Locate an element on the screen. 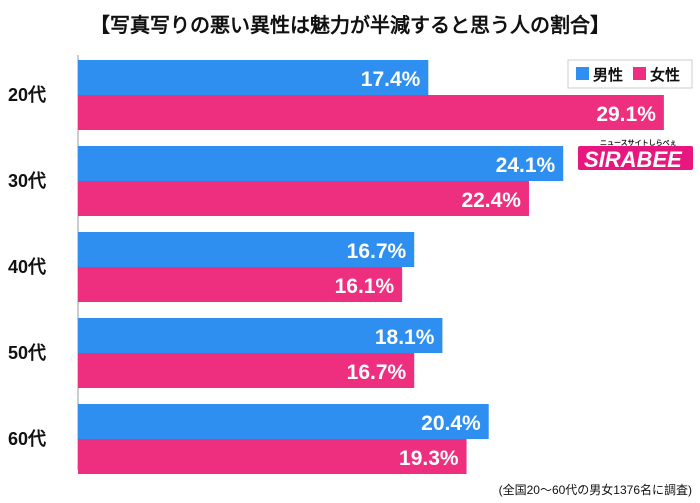 This screenshot has height=503, width=700. category-labels: 20代 30代 40代 50代 60代 is located at coordinates (27, 267).